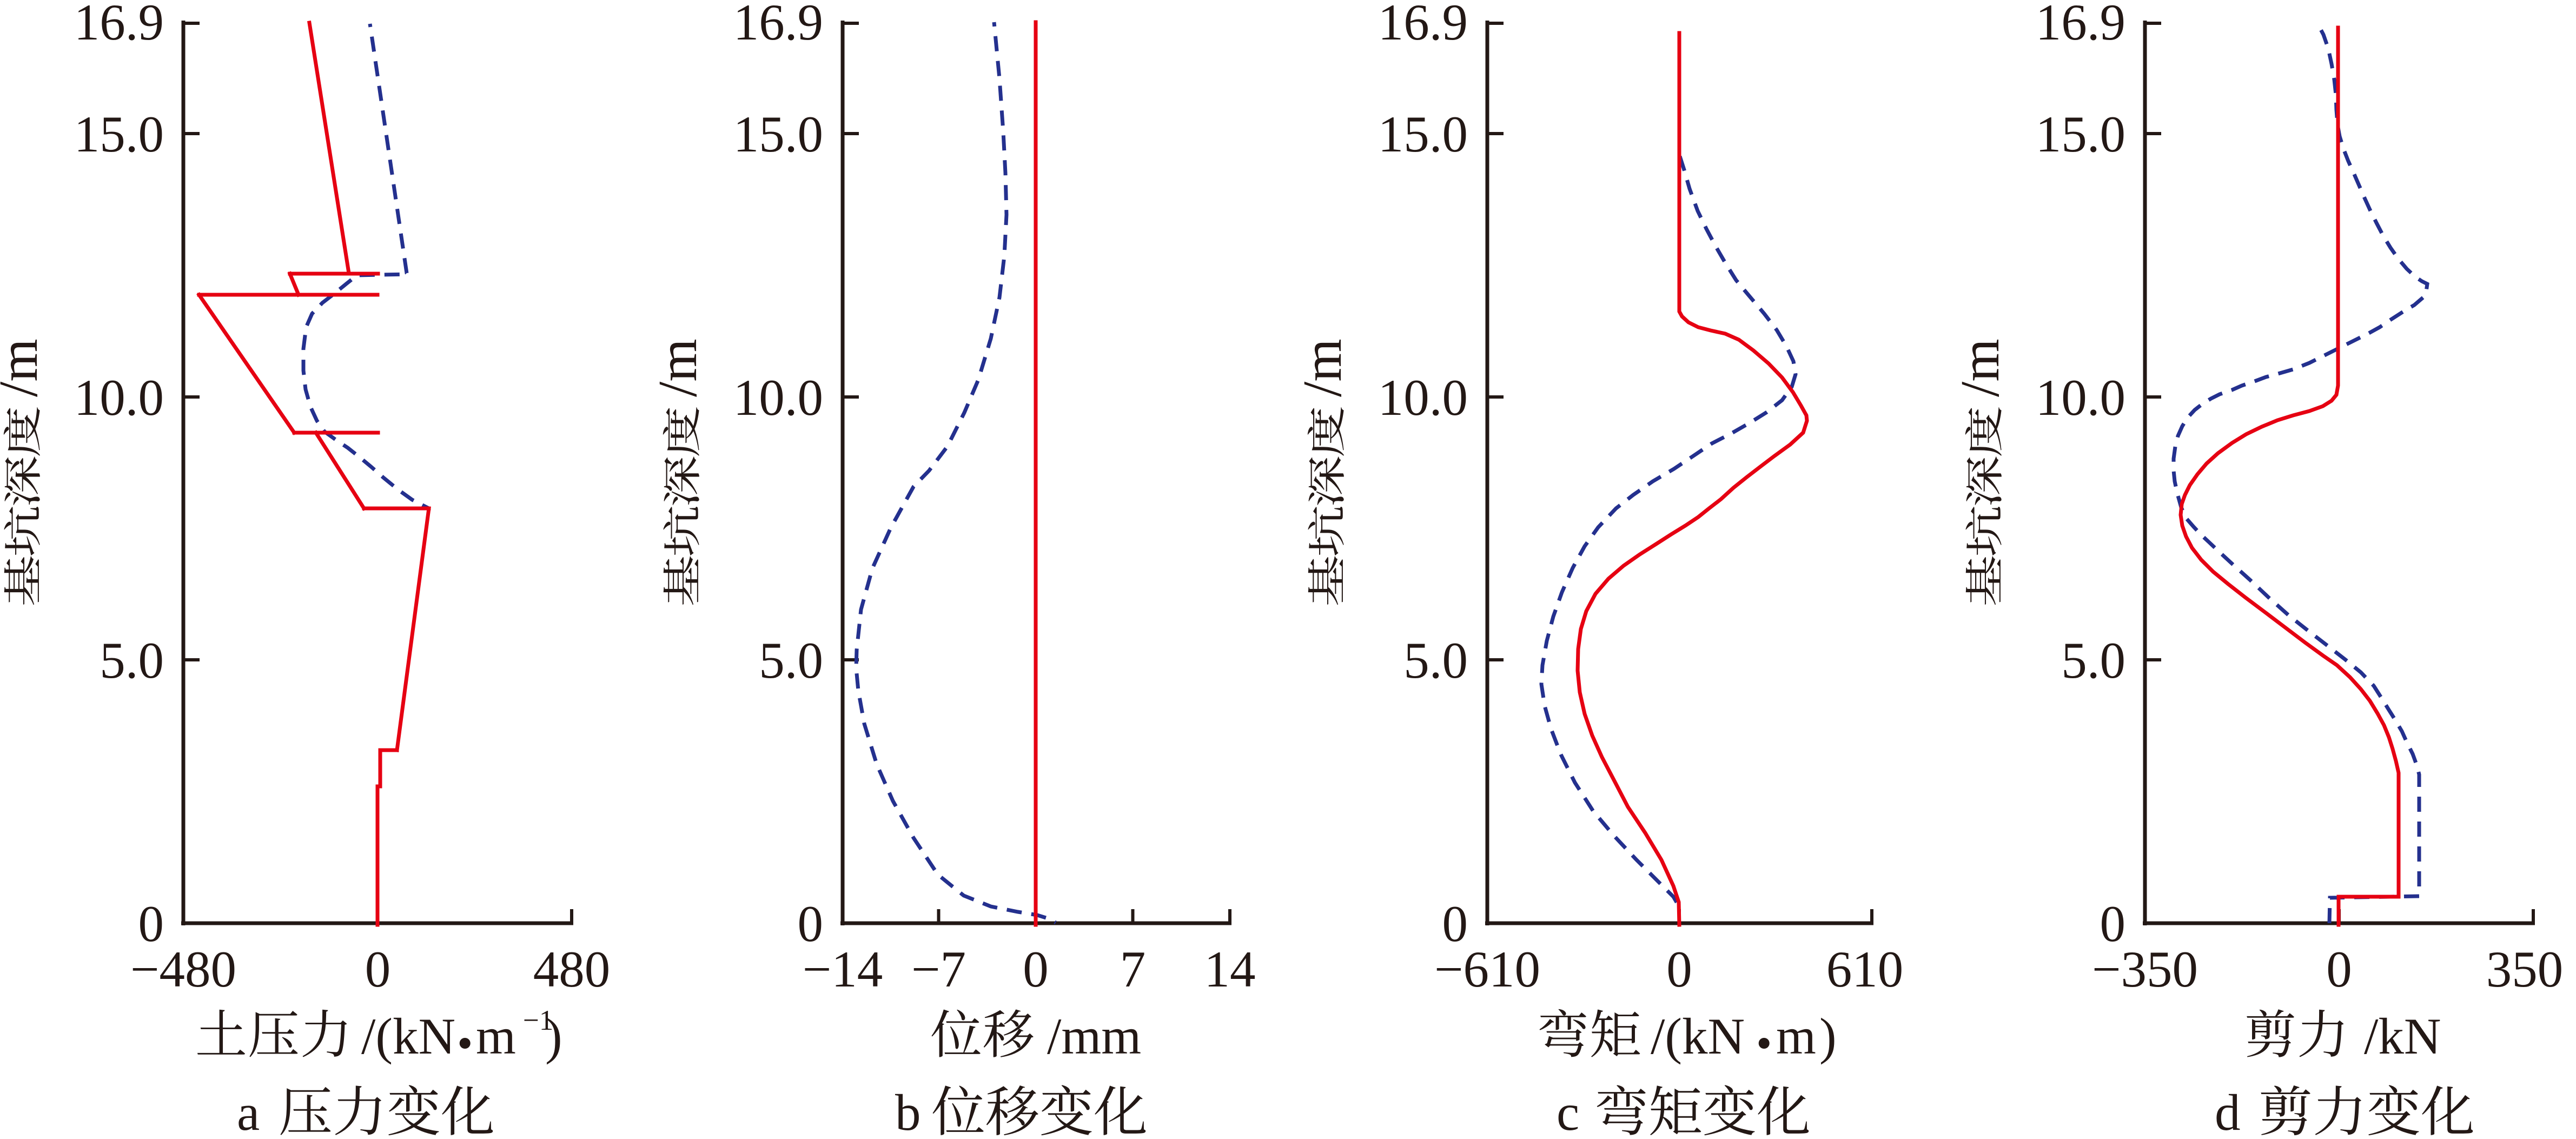  Describe the element at coordinates (1568, 1111) in the screenshot. I see `svg-text: c` at that location.